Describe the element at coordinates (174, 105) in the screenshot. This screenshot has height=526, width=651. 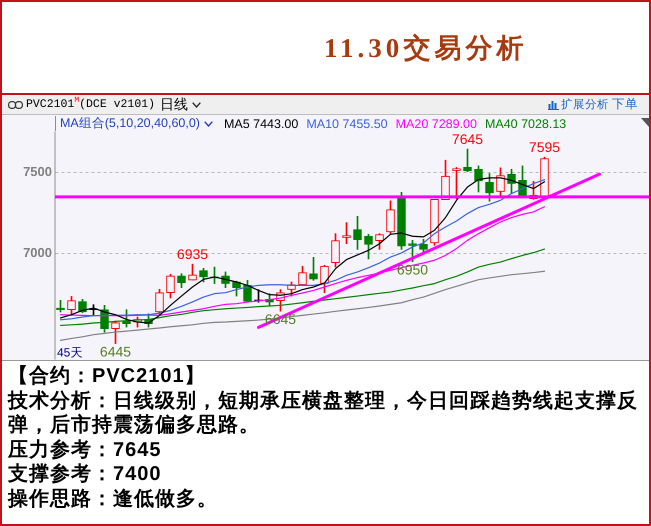
I see `text: 日线` at that location.